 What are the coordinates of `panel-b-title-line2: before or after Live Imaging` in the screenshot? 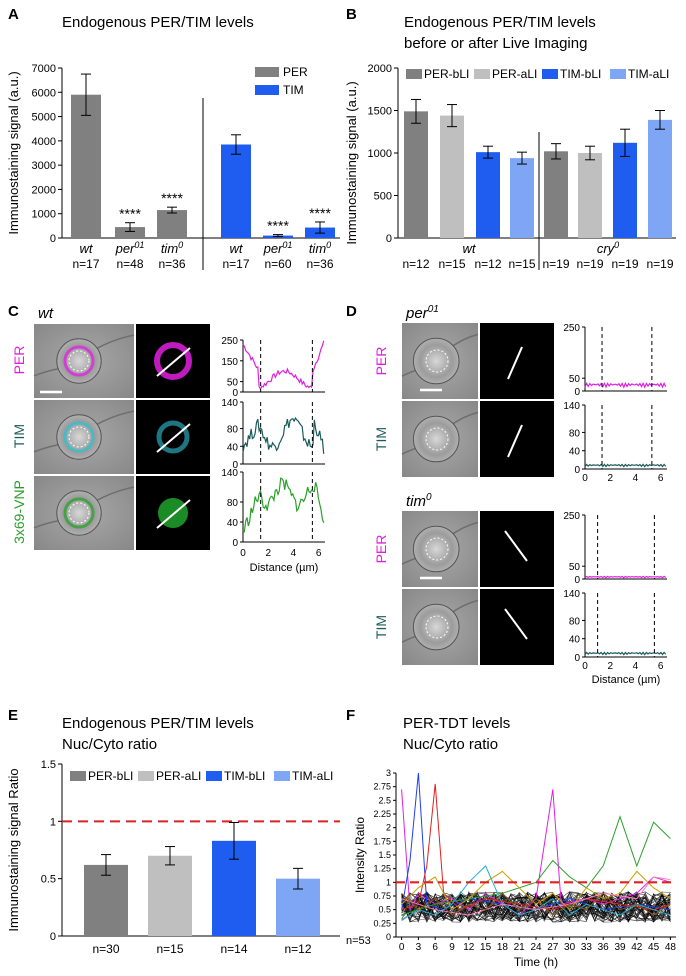 It's located at (495, 43).